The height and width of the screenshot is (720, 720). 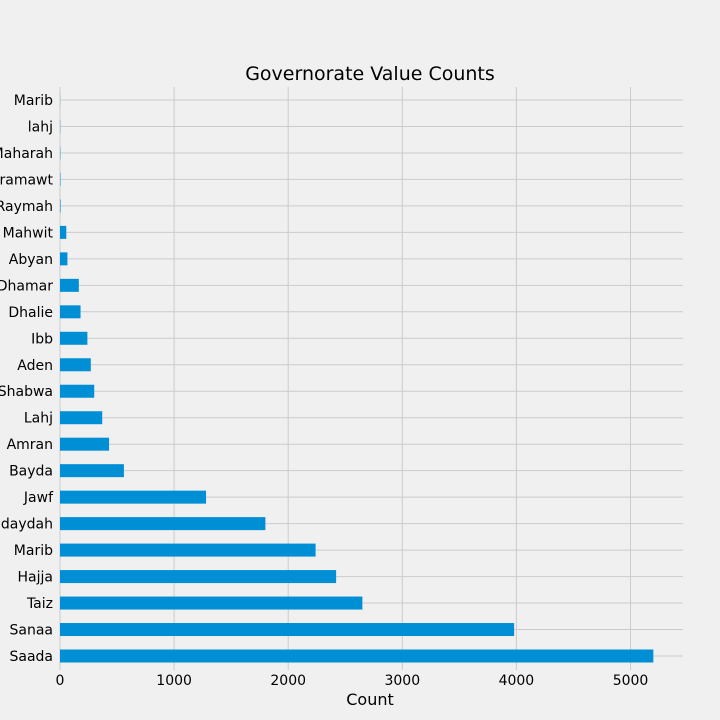 I want to click on bar-sanaa, so click(x=287, y=630).